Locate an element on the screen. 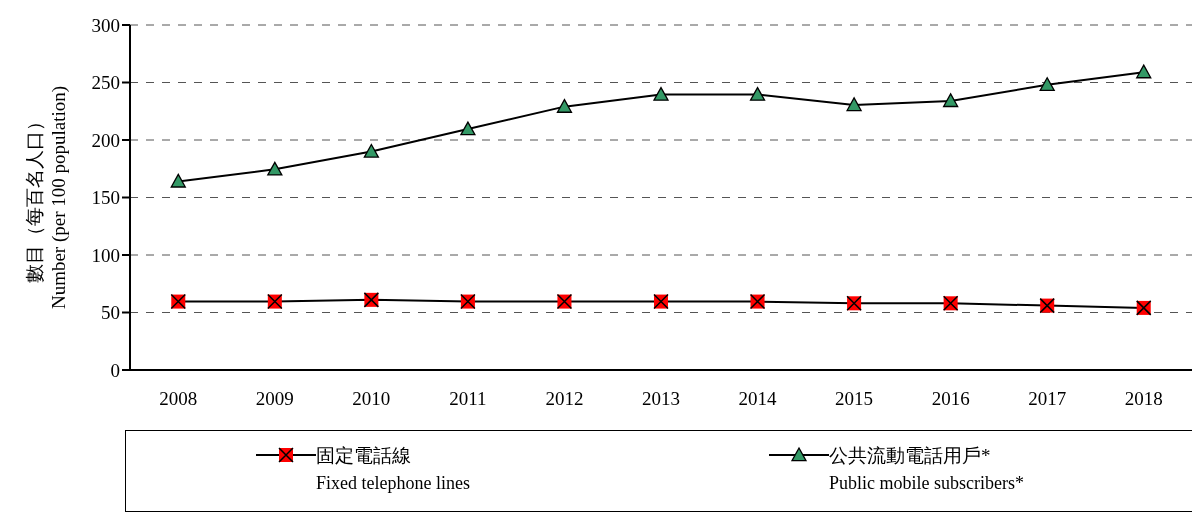  x-tick-label: 2015 is located at coordinates (854, 399).